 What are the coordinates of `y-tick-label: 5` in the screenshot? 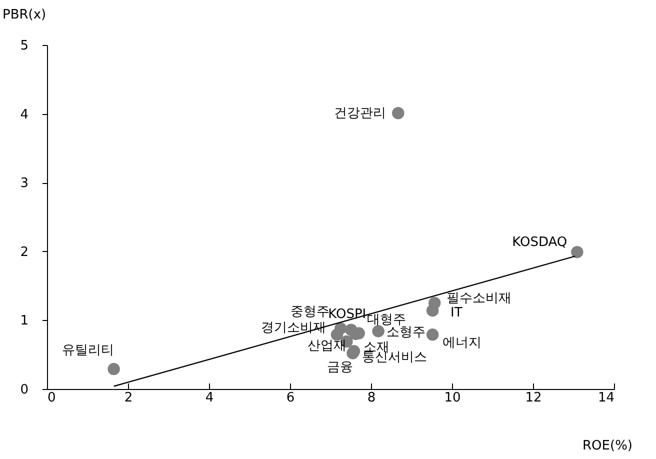 It's located at (24, 46).